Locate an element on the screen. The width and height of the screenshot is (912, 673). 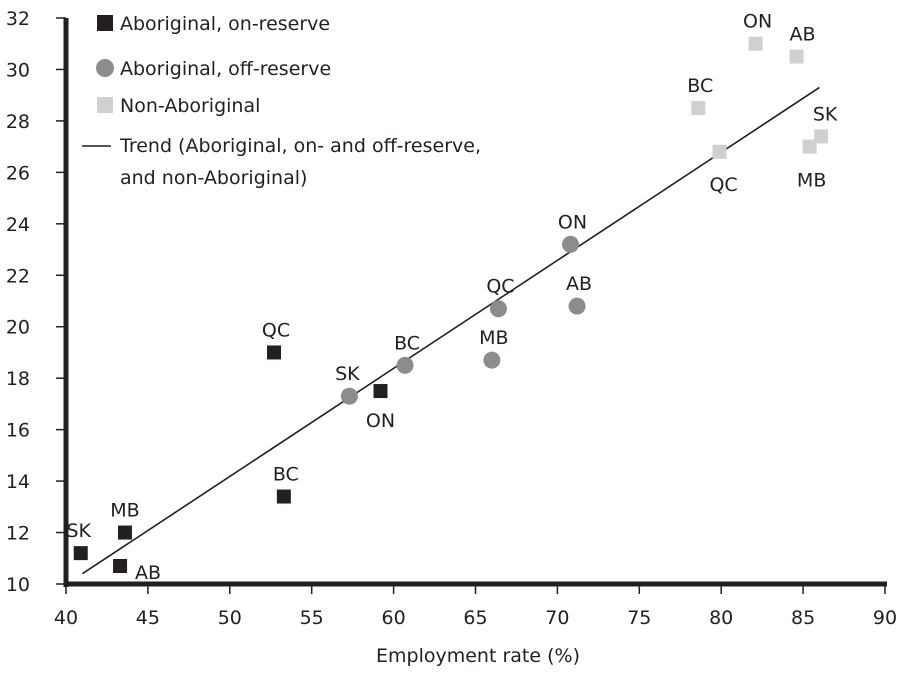
y-tick-label: 18 is located at coordinates (18, 379).